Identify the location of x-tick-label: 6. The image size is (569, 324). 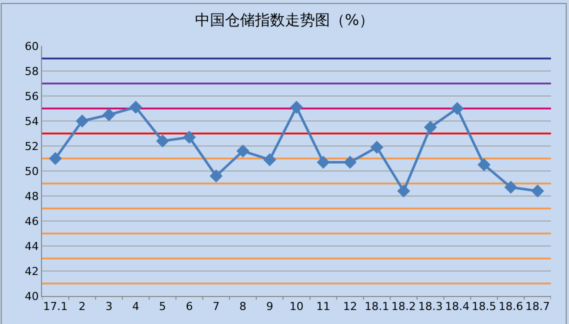
(189, 307).